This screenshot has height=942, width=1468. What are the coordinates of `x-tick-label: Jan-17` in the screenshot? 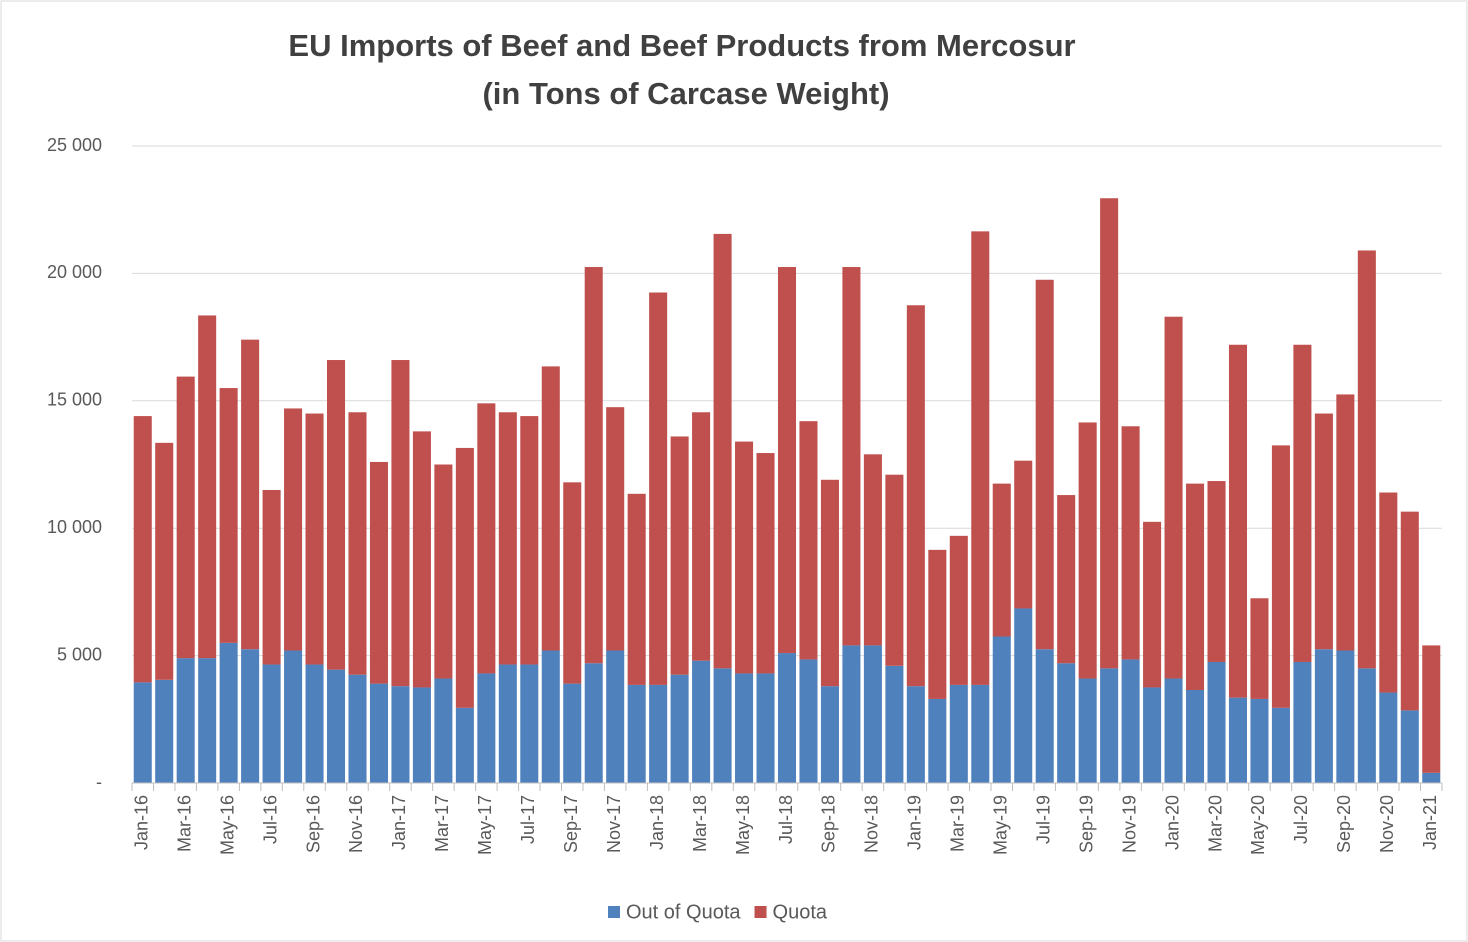 It's located at (399, 822).